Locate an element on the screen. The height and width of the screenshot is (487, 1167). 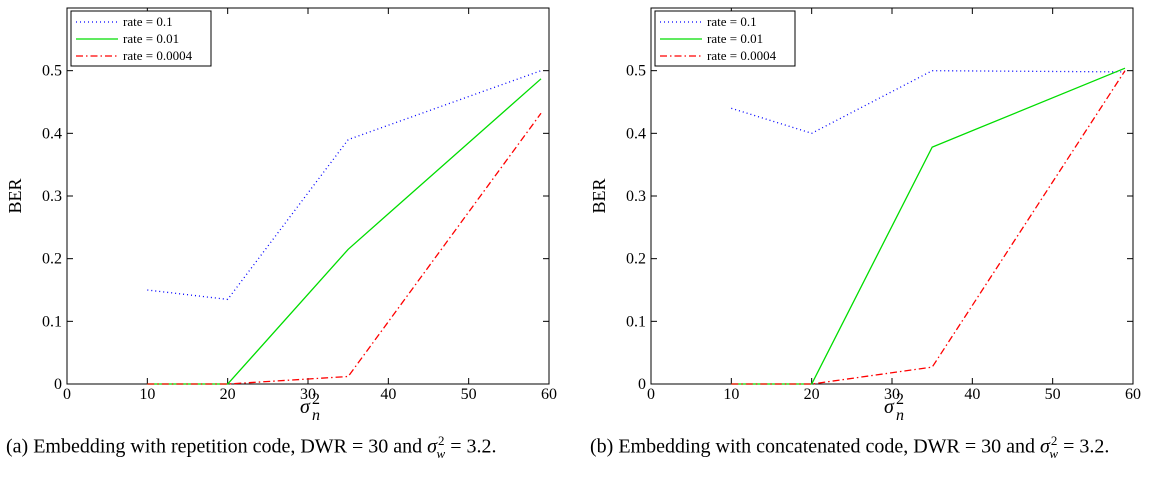
caption-a-sup: 2 is located at coordinates (441, 440).